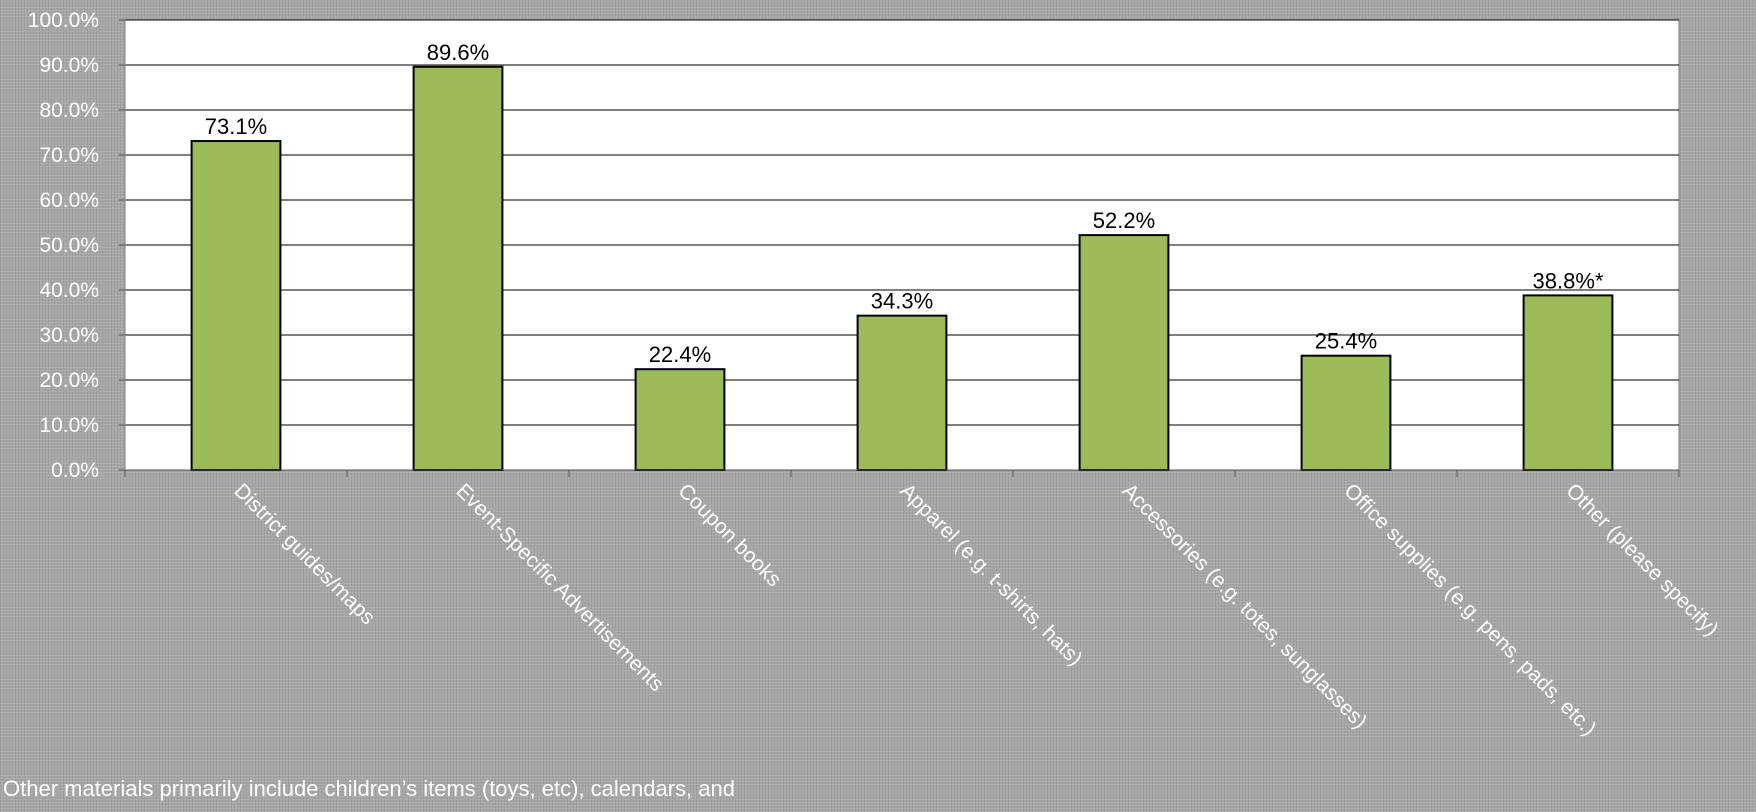  I want to click on x-category-label: Event-Specific Advertisements, so click(559, 587).